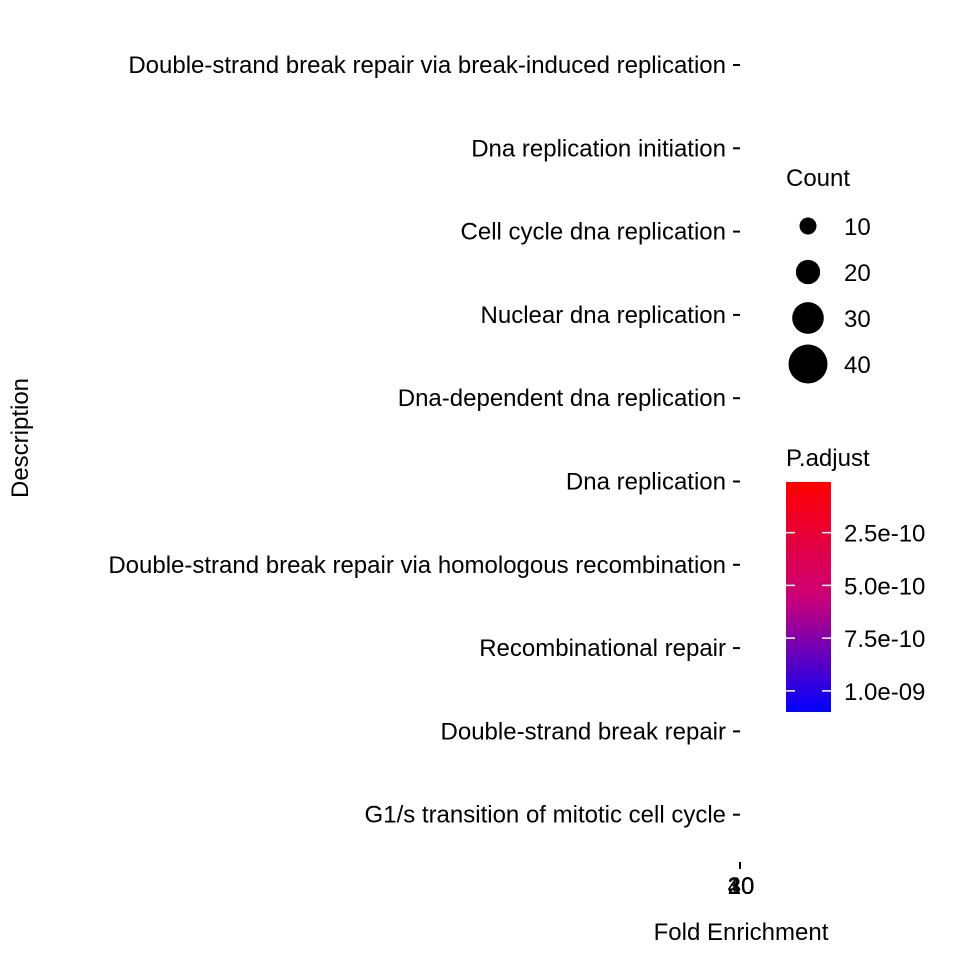 This screenshot has width=960, height=960. Describe the element at coordinates (562, 398) in the screenshot. I see `y-tick-label: Dna-dependent dna replication` at that location.